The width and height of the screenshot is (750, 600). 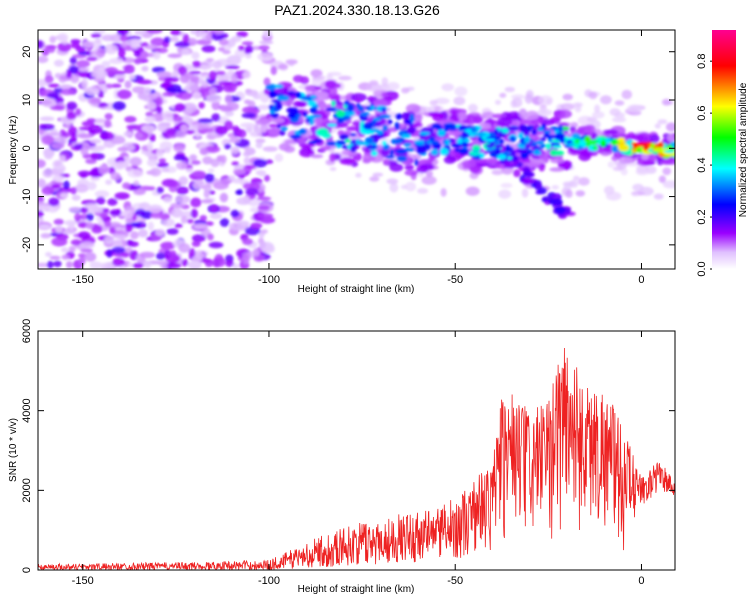 I want to click on snr-y-label: SNR (10 * v/v), so click(x=13, y=450).